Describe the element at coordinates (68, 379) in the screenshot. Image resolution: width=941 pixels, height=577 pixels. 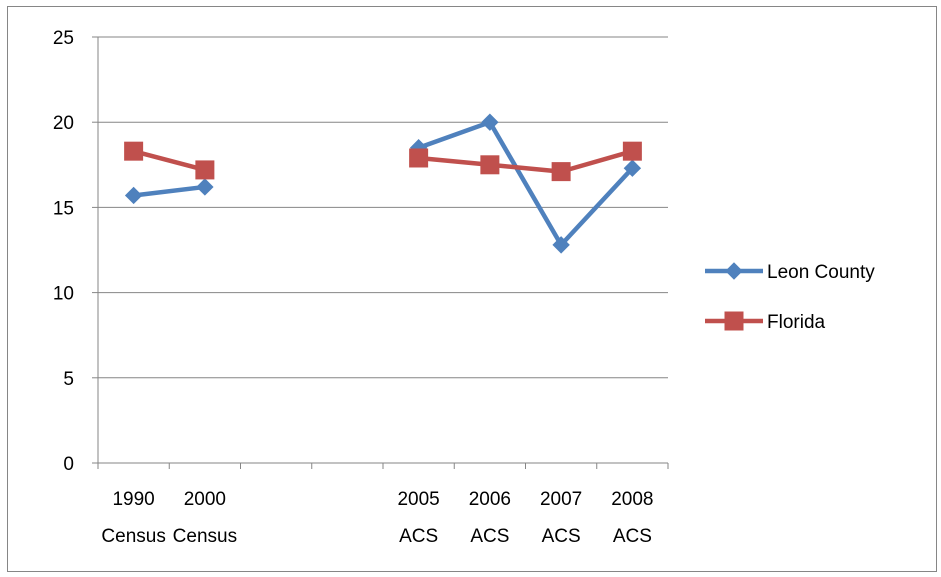
I see `y-tick-label: 5` at that location.